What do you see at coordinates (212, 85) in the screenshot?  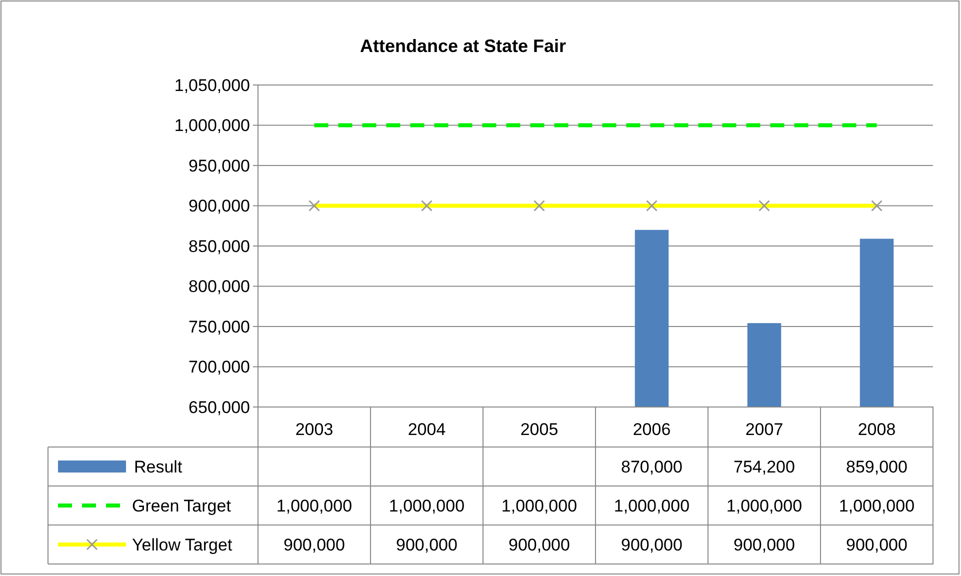 I see `y-tick-label: 1,050,000` at bounding box center [212, 85].